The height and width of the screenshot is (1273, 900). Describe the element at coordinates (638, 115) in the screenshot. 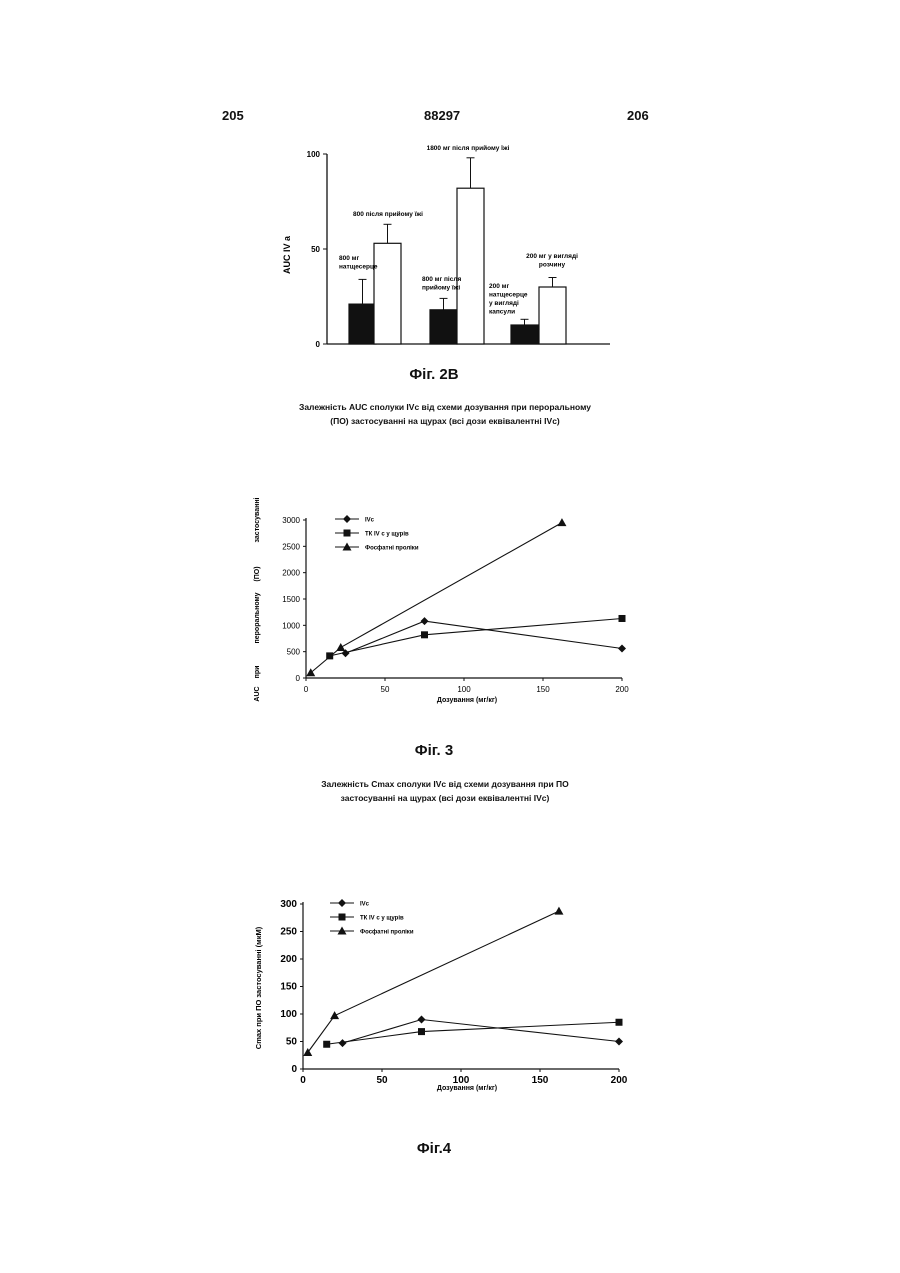

I see `page-number-right: 206` at that location.